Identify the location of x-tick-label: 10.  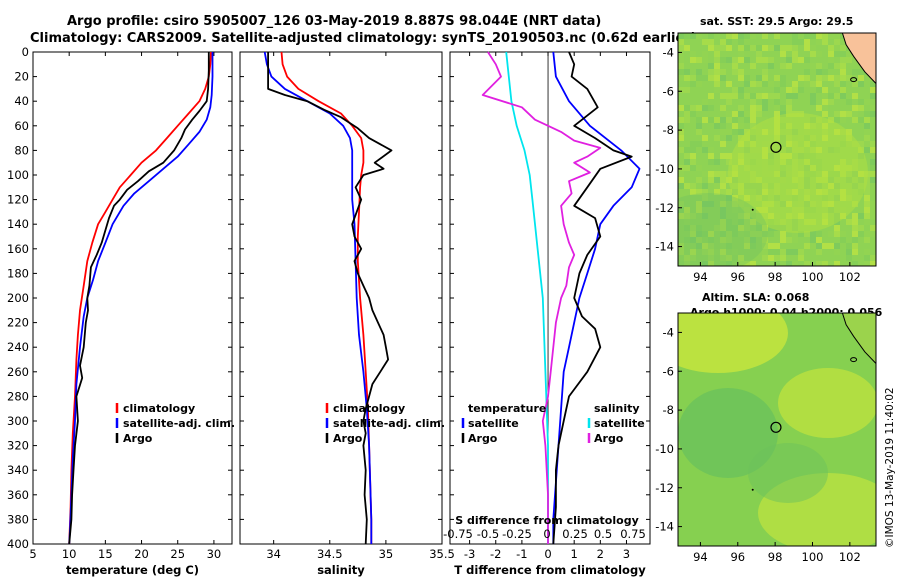
(69, 554).